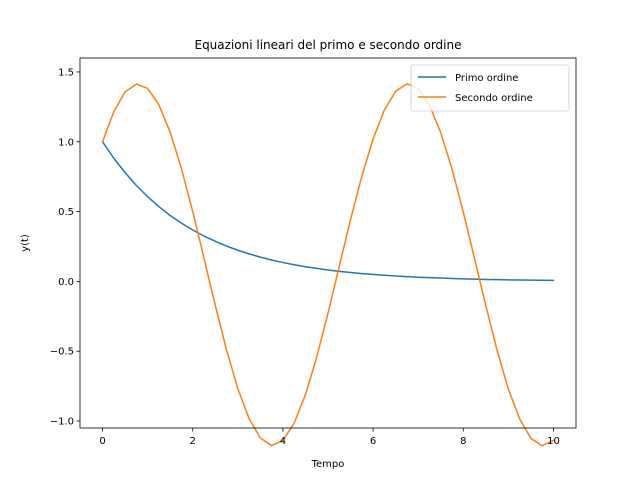 The image size is (640, 480). Describe the element at coordinates (329, 437) in the screenshot. I see `x-axis: 0 2 4 6 8 10` at that location.